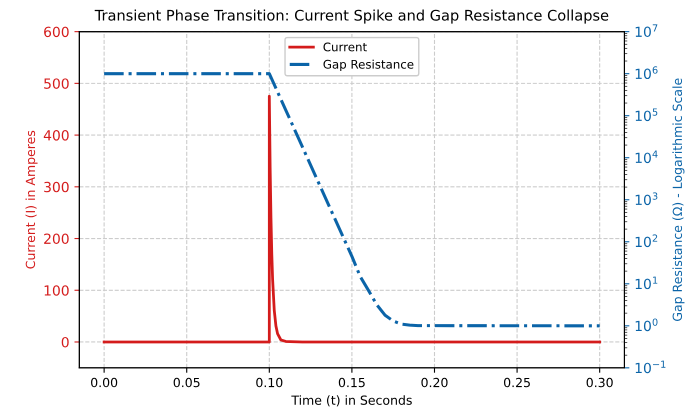  What do you see at coordinates (647, 283) in the screenshot?
I see `y2-tick-label: 10$^{1}$` at bounding box center [647, 283].